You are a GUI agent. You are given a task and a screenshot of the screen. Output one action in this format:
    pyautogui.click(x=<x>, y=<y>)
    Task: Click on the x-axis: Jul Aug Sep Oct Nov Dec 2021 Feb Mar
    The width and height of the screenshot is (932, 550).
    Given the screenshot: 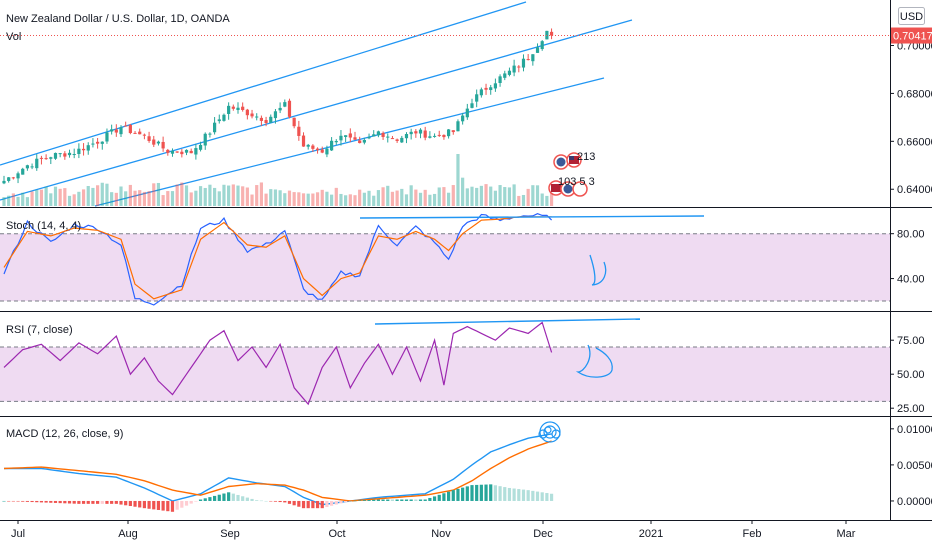 What is the action you would take?
    pyautogui.click(x=433, y=530)
    